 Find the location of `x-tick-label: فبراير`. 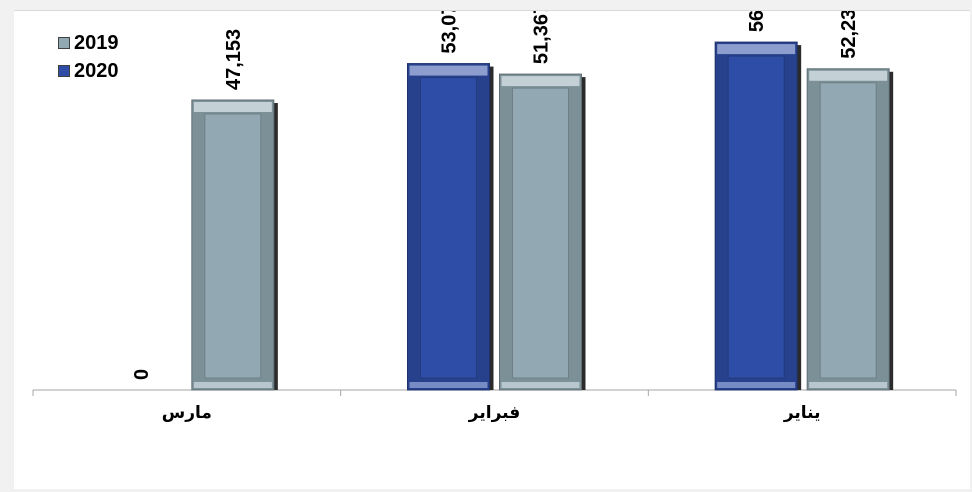

x-tick-label: فبراير is located at coordinates (494, 413).